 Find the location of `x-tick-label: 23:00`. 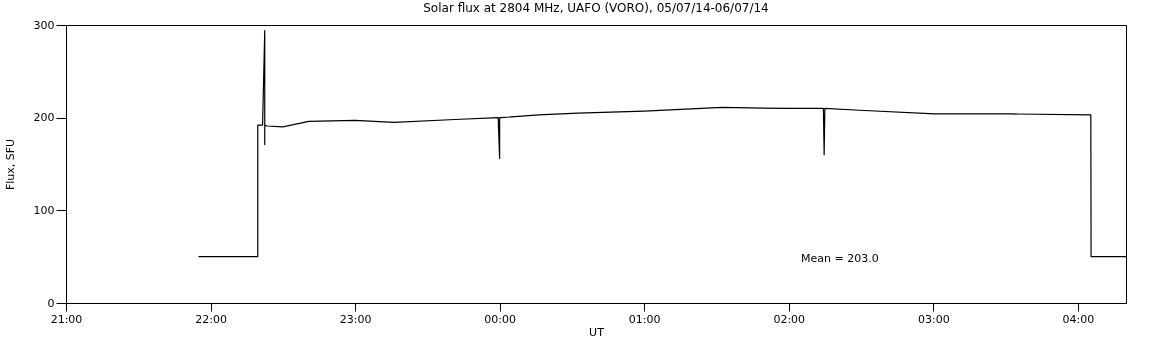

x-tick-label: 23:00 is located at coordinates (355, 319).